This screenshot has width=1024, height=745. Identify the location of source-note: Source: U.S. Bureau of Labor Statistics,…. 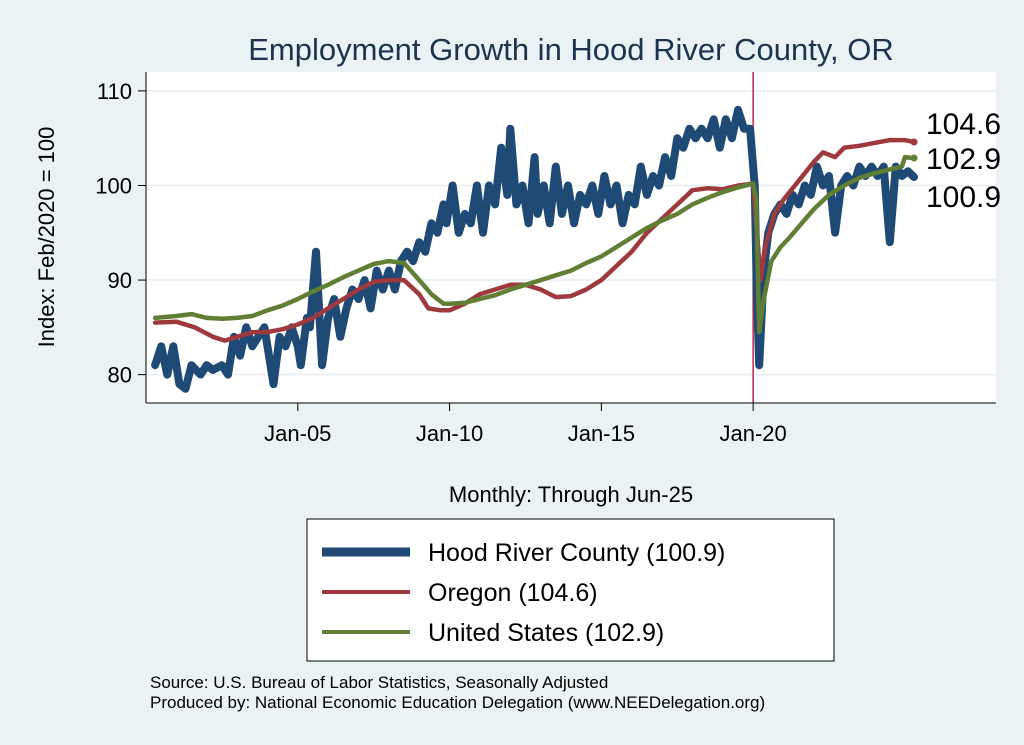
(379, 682).